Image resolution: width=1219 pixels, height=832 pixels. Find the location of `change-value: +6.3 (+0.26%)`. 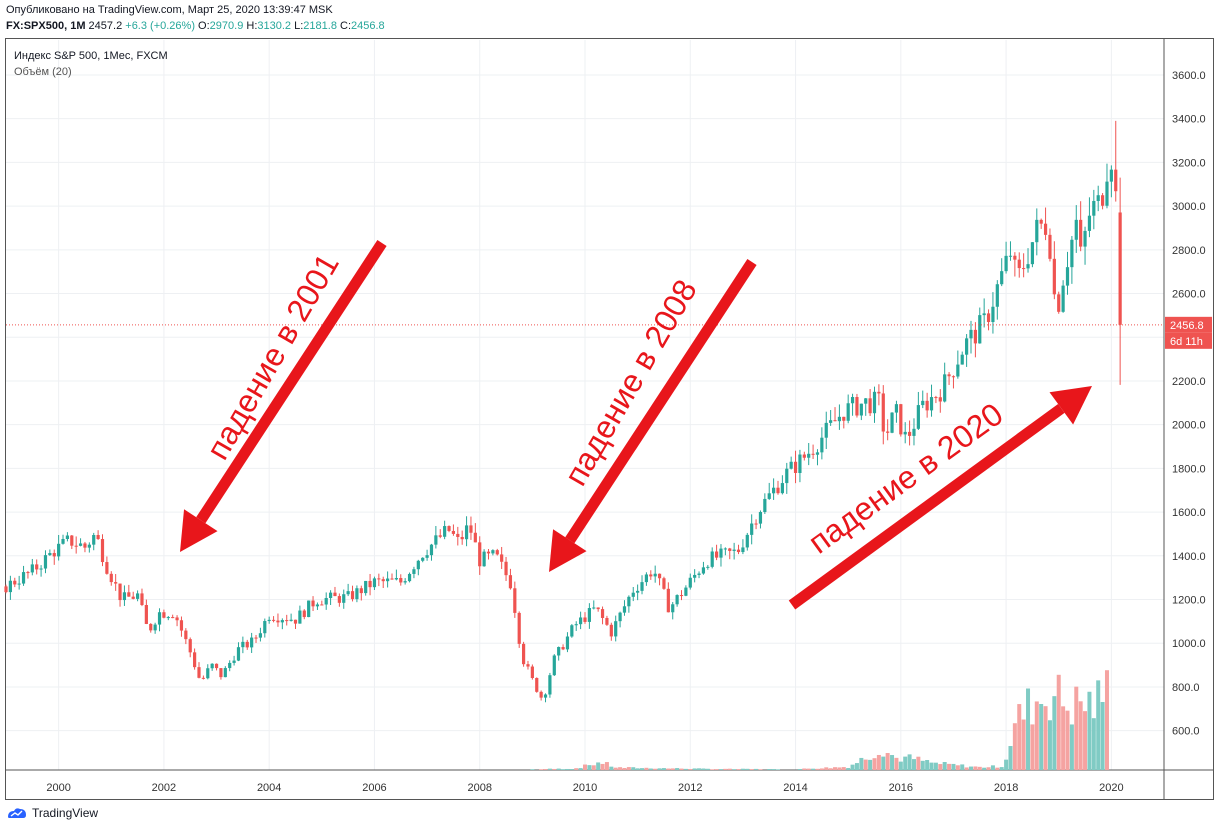

change-value: +6.3 (+0.26%) is located at coordinates (160, 26).